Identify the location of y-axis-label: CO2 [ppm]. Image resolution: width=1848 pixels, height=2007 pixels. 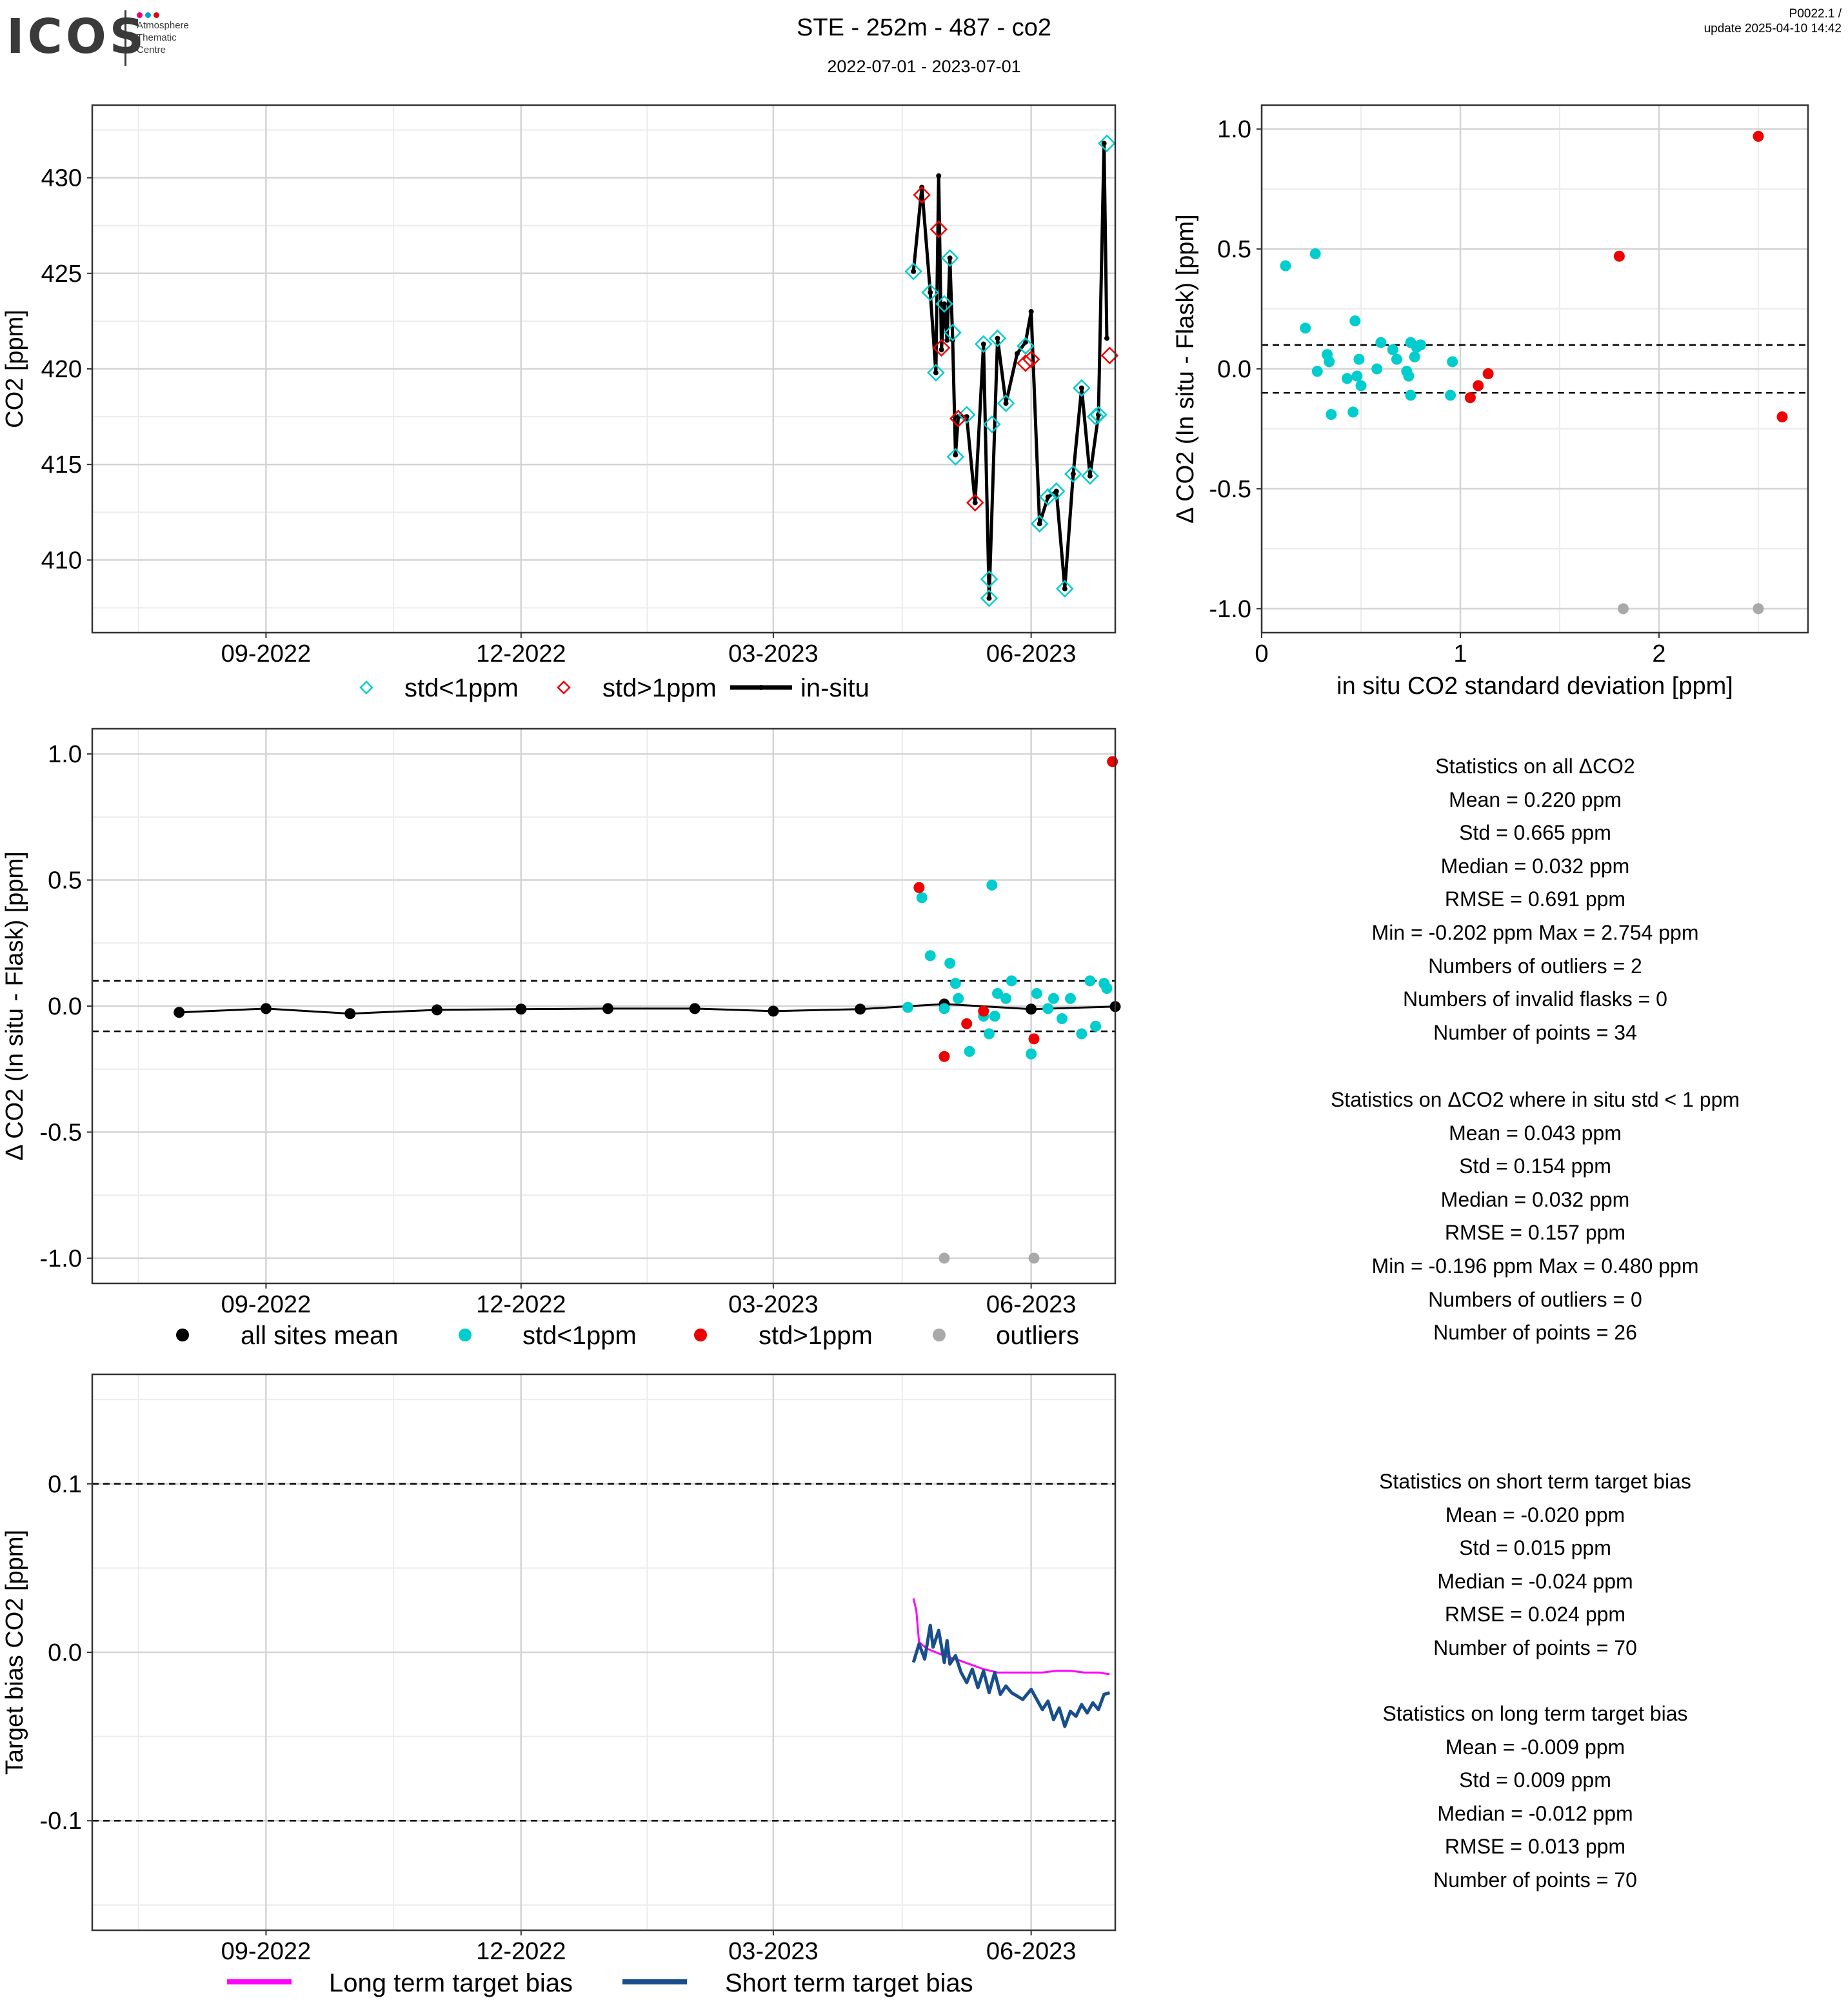
(15, 369).